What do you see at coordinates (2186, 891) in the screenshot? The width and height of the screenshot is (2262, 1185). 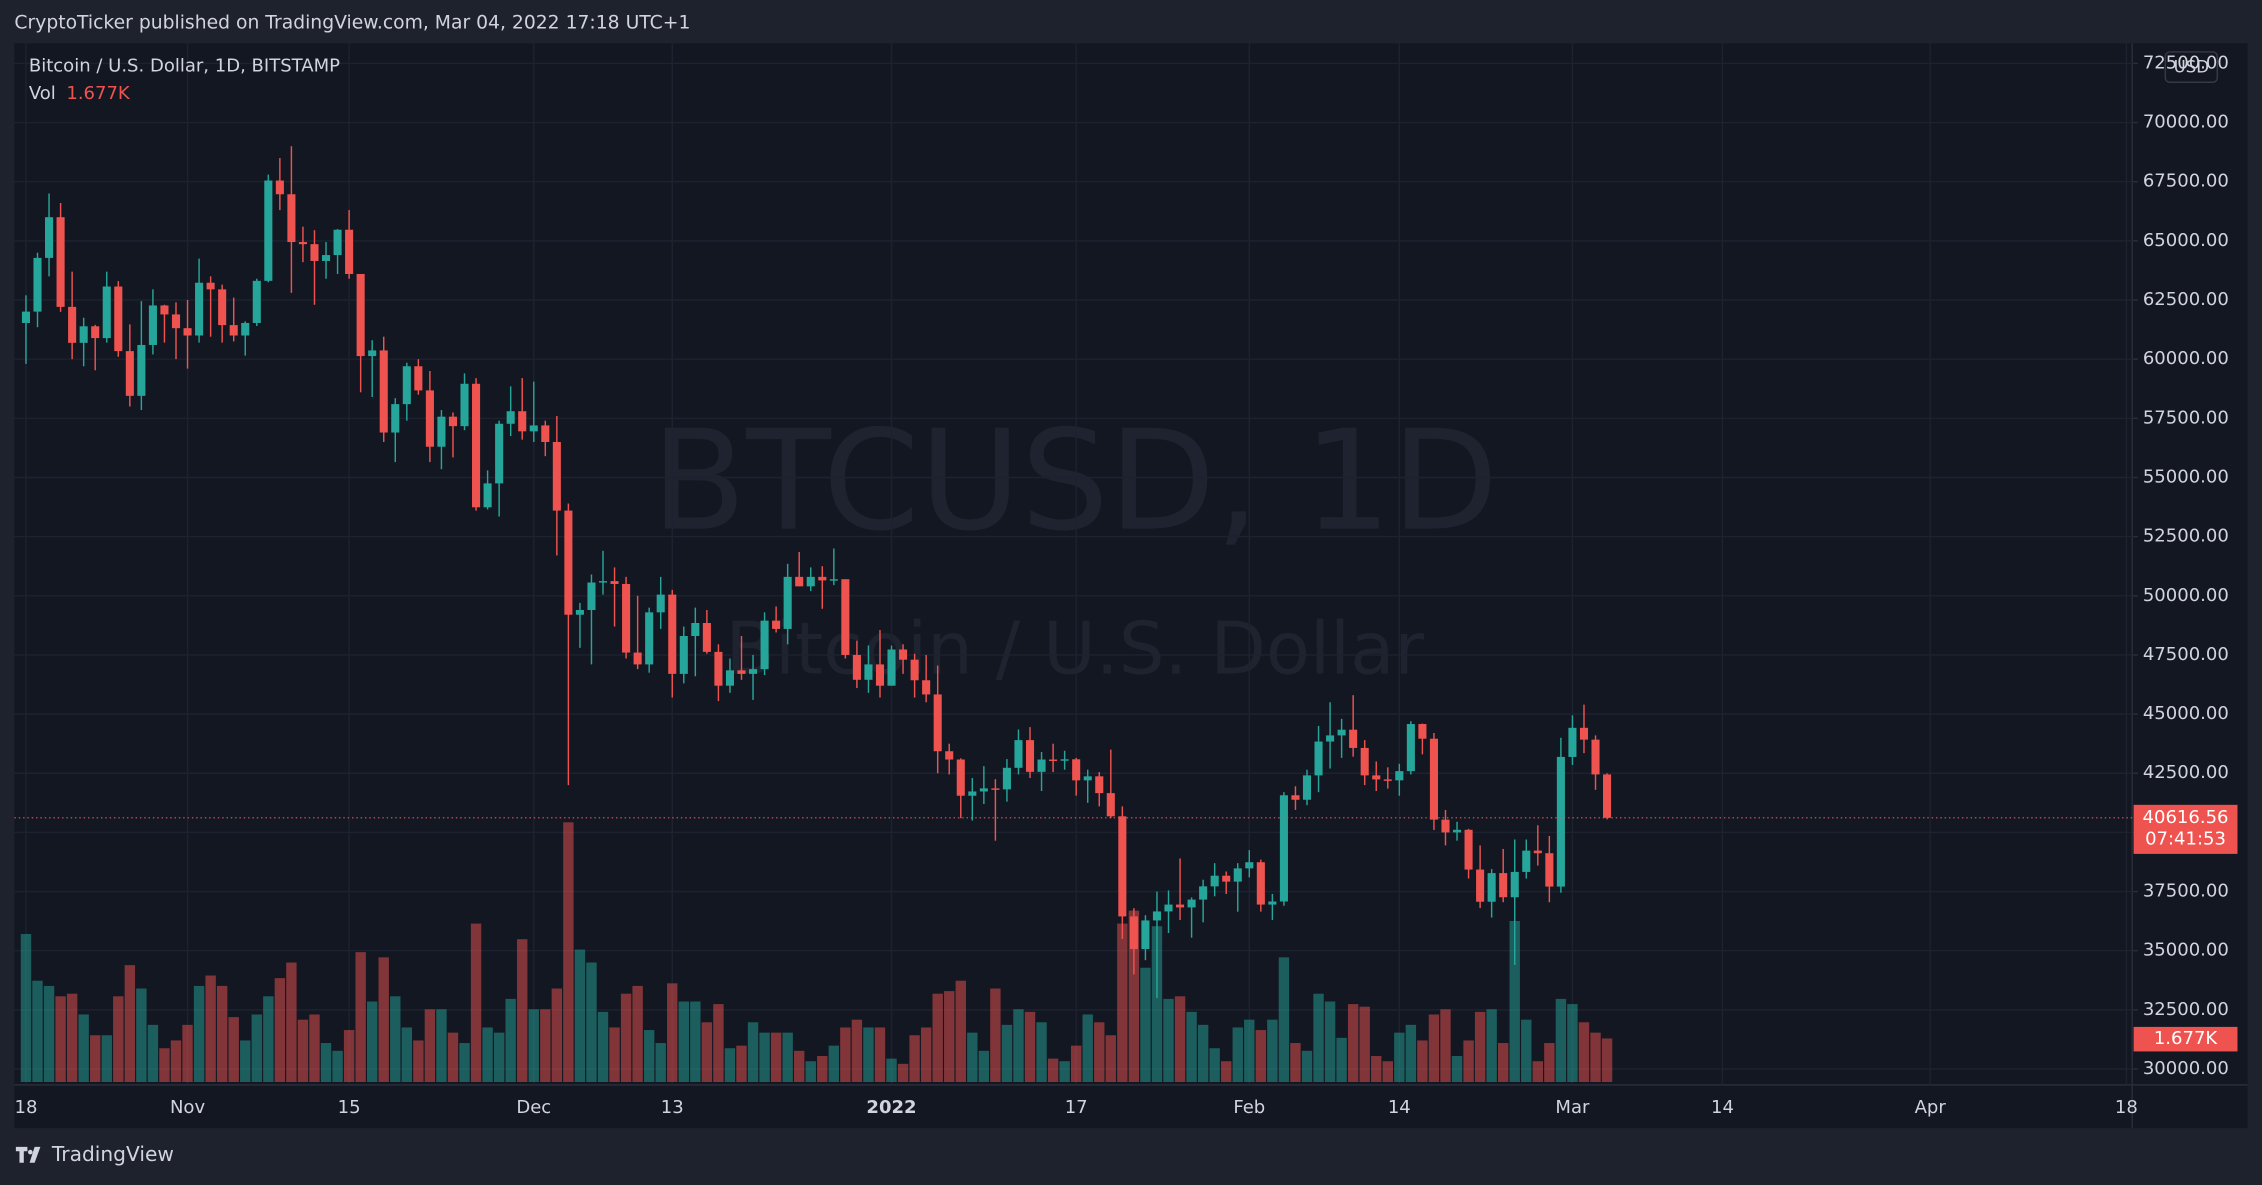 I see `y-tick-label: 37500.00` at bounding box center [2186, 891].